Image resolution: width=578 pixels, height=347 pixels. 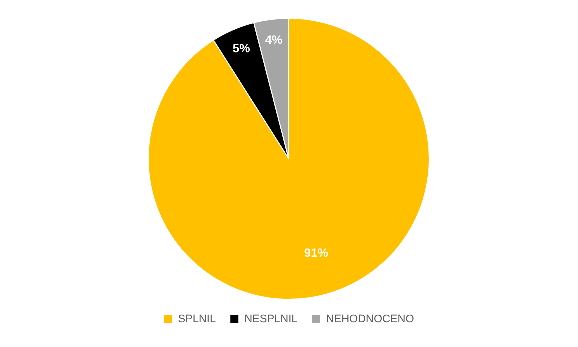 I want to click on legend-label: SPLNIL, so click(x=197, y=320).